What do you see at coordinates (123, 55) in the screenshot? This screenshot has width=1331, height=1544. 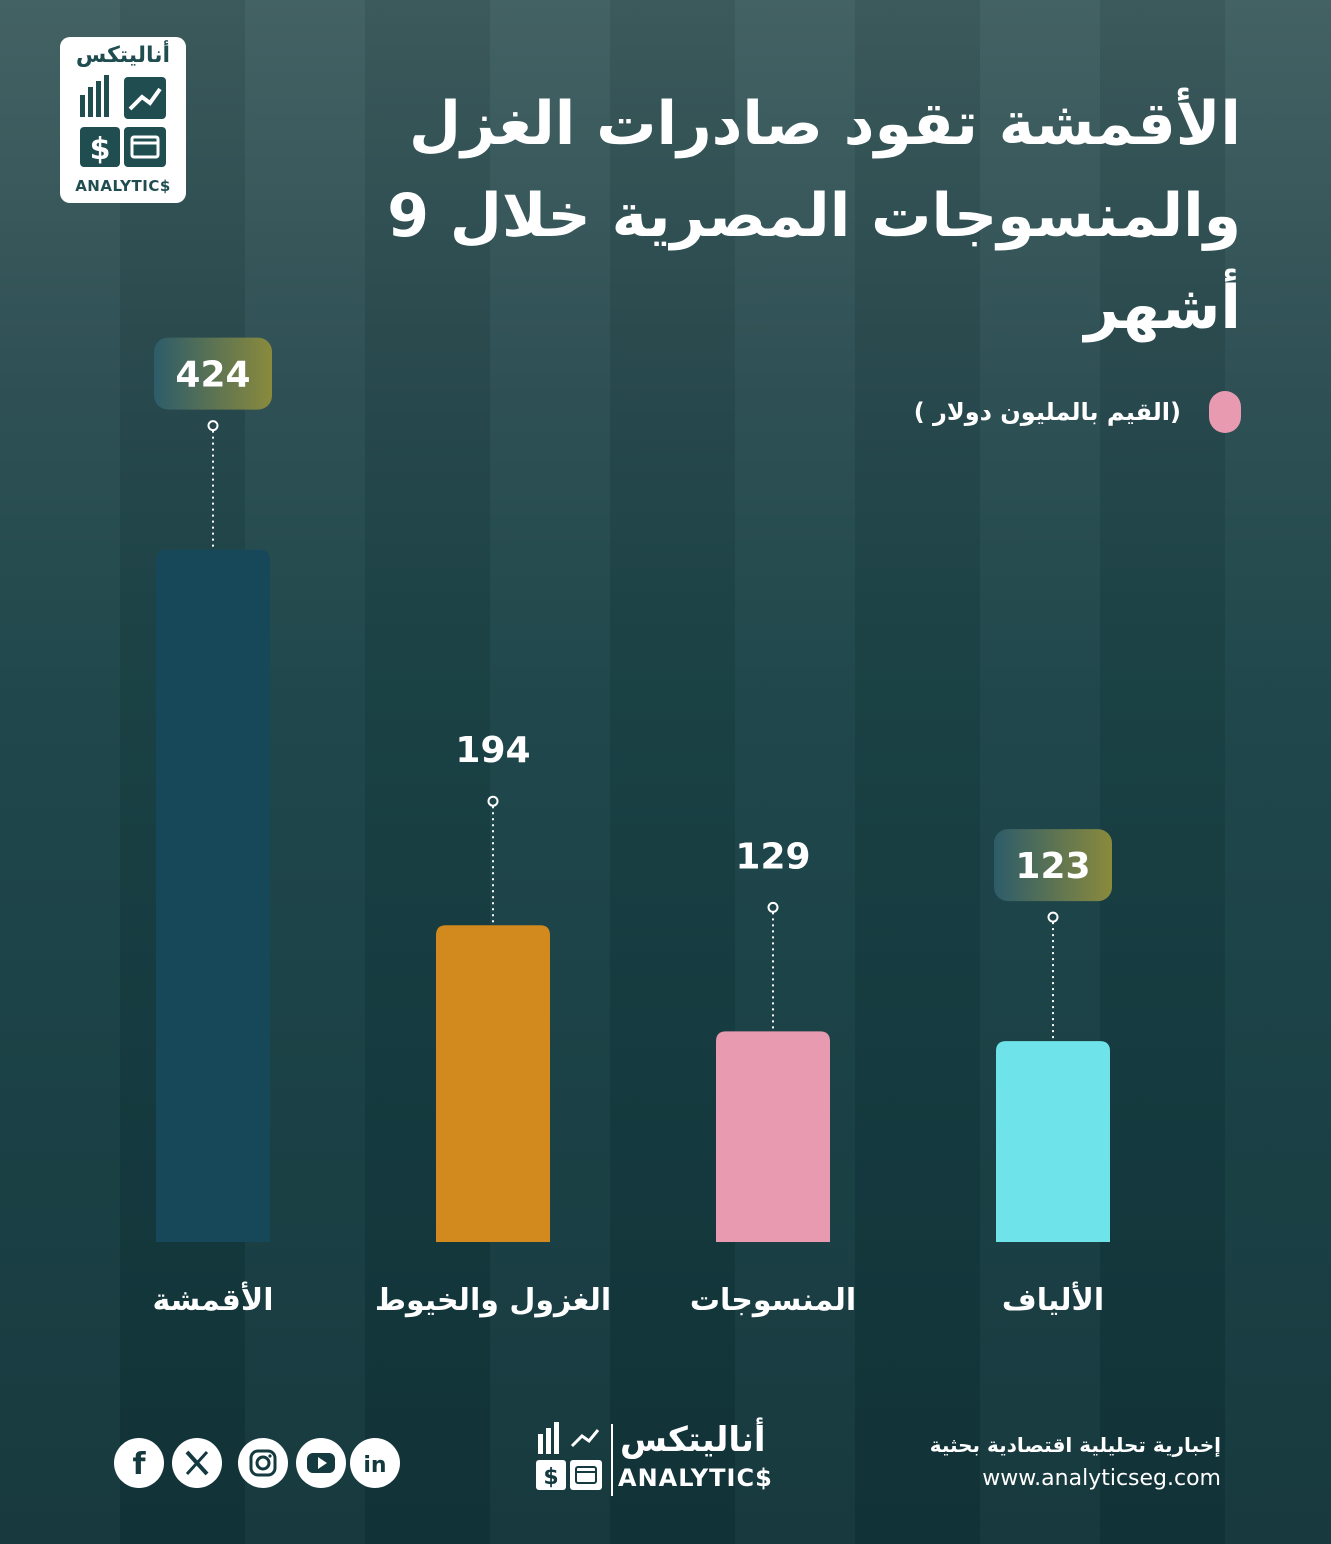 I see `logo-arabic-text: أناليتكس` at bounding box center [123, 55].